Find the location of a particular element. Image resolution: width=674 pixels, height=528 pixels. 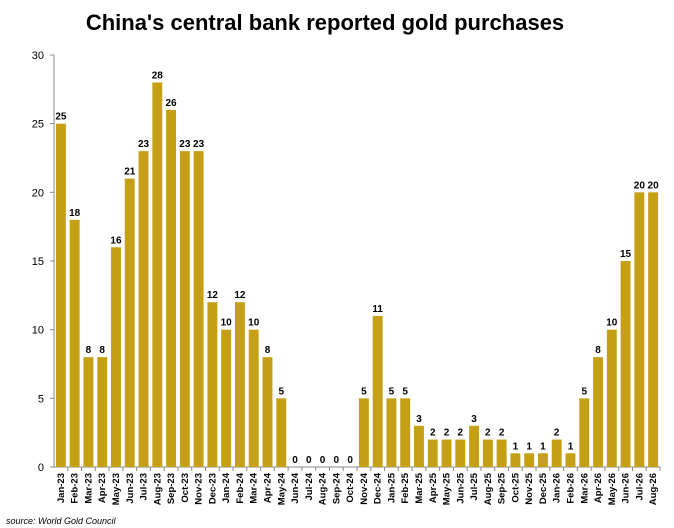

x-tick-label: Aug-26 is located at coordinates (653, 489).